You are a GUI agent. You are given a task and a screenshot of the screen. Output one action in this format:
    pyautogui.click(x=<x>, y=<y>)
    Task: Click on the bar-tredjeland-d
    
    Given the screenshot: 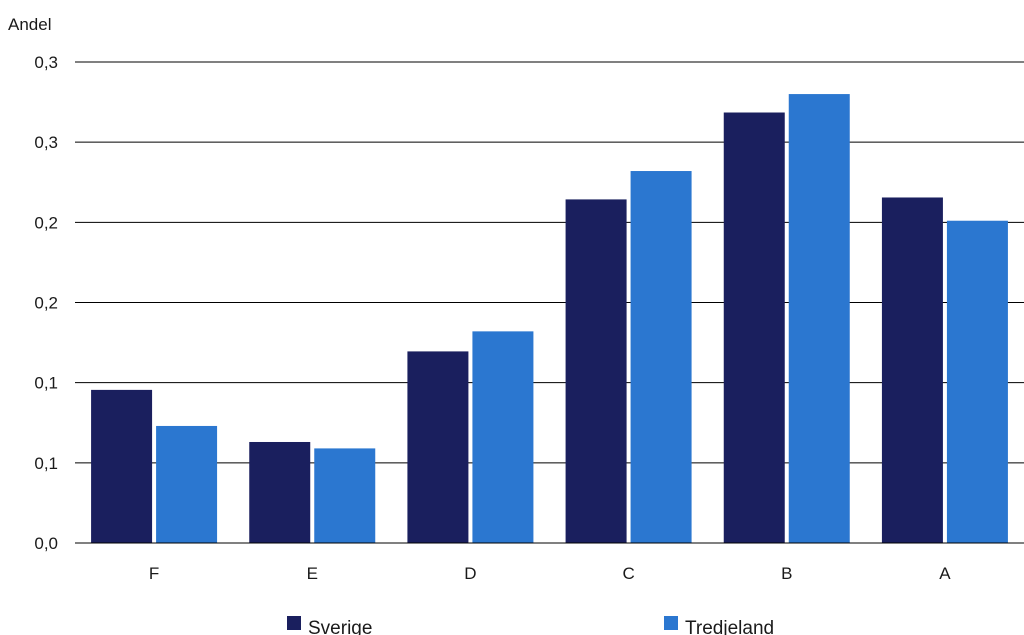 What is the action you would take?
    pyautogui.click(x=503, y=437)
    